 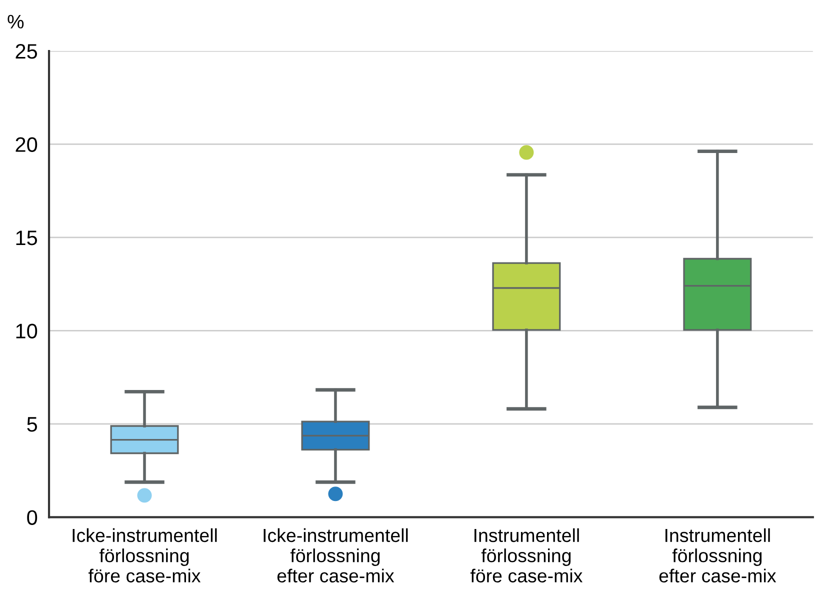 What do you see at coordinates (144, 555) in the screenshot?
I see `x-tick-label: Icke-instrumentell förlossning före case-mix` at bounding box center [144, 555].